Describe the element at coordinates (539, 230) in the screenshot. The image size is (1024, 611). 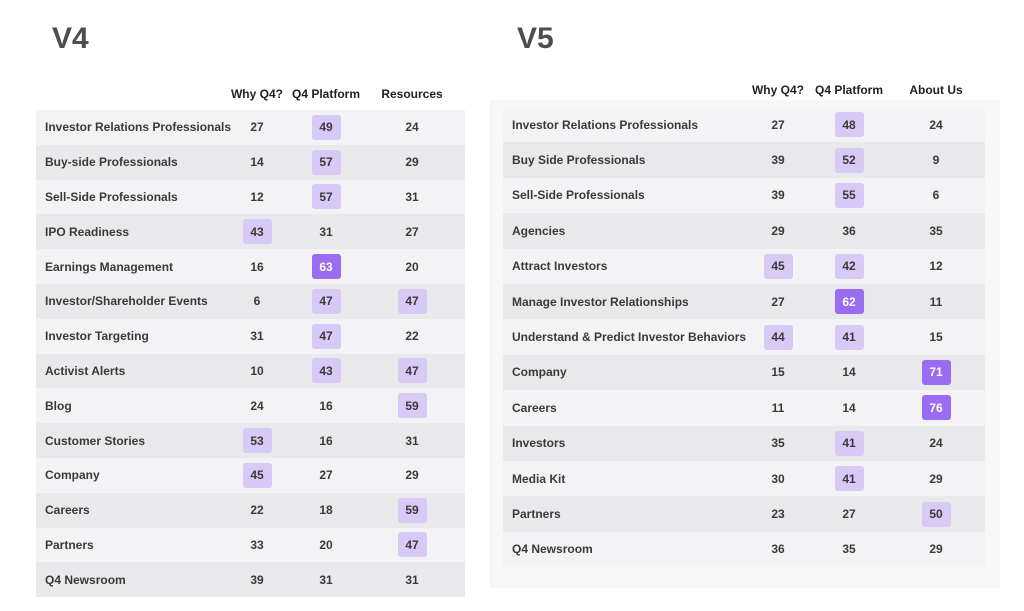
I see `row-label: Agencies` at that location.